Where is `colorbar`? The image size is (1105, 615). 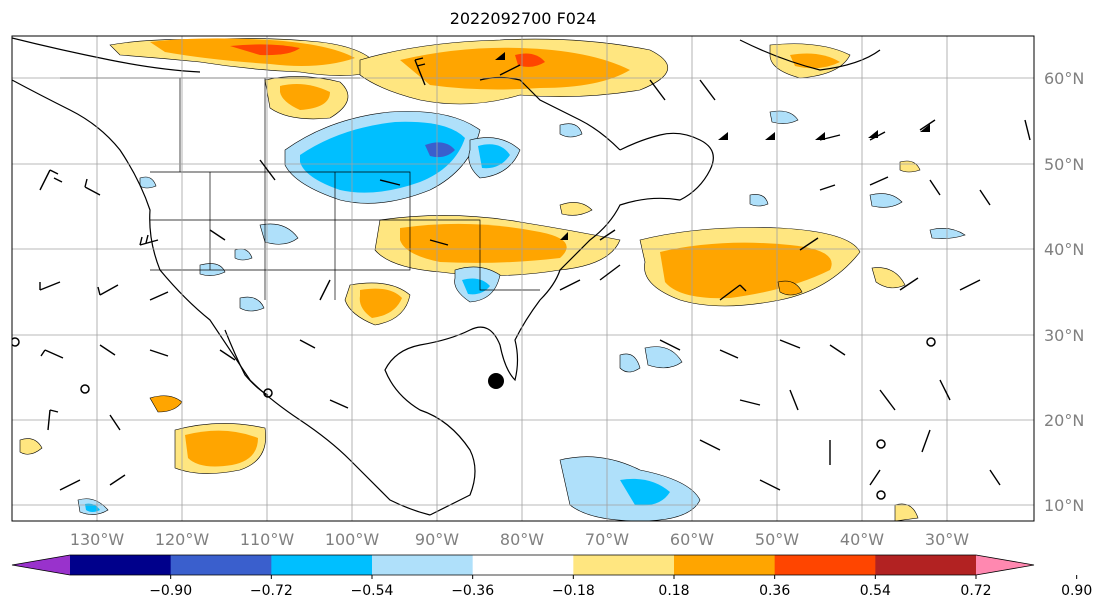 colorbar is located at coordinates (523, 565).